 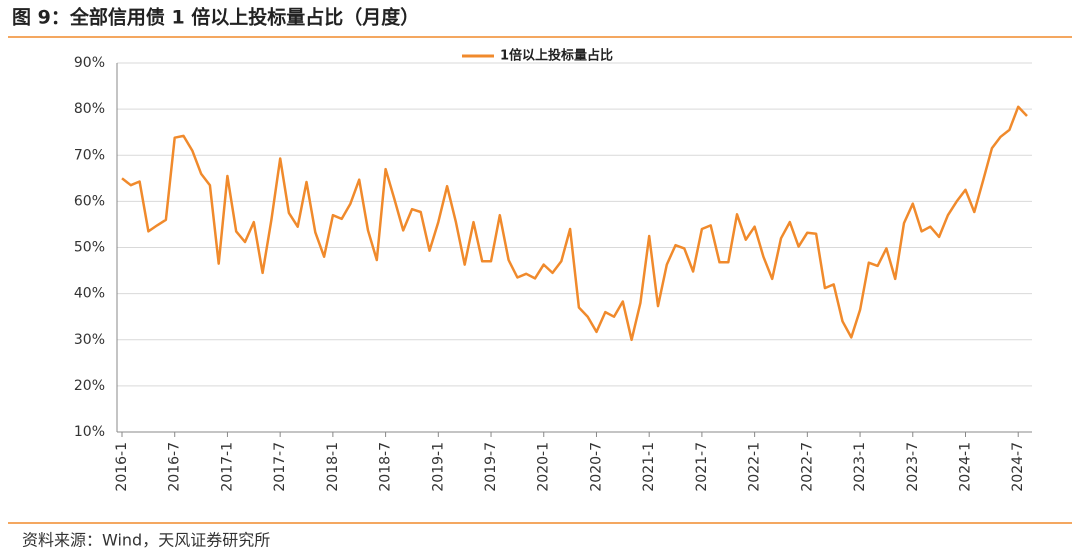 I want to click on x-tick-label: 2022-1, so click(x=755, y=467).